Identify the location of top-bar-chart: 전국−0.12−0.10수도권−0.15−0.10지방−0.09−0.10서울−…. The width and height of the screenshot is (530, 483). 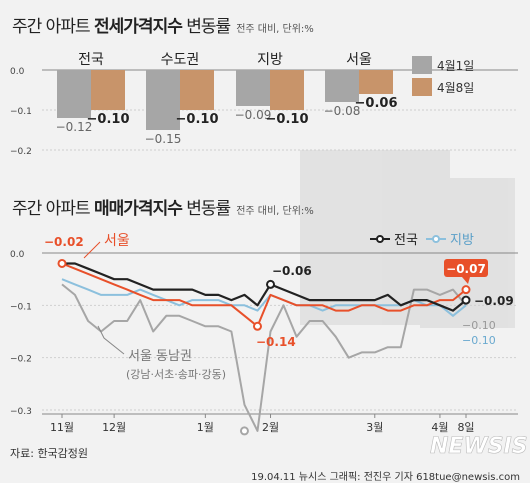
(227, 99).